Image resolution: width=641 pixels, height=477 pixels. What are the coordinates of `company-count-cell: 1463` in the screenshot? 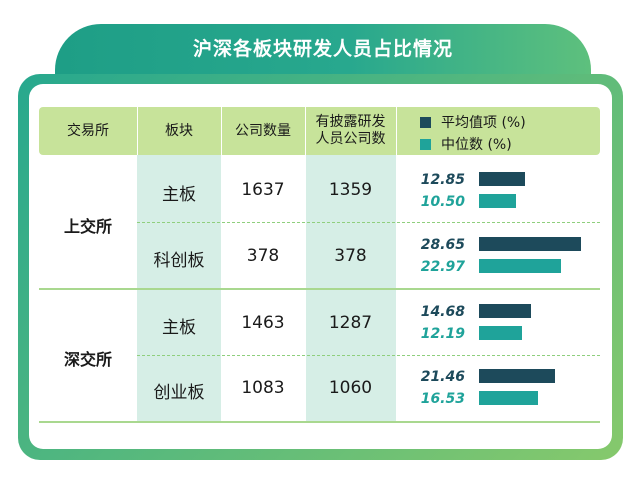 It's located at (263, 323).